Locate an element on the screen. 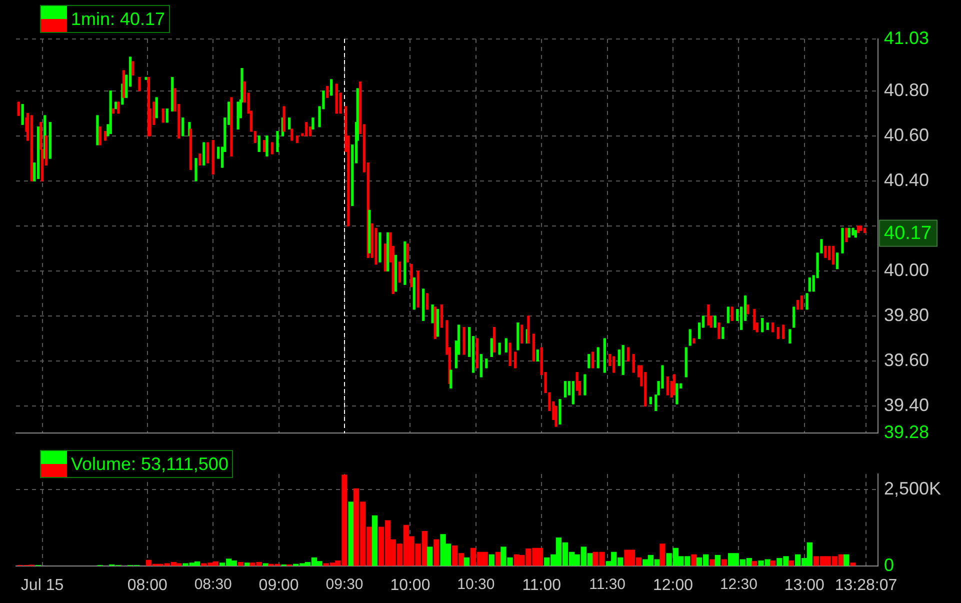 The image size is (961, 603). y-tick-label: 39.40 is located at coordinates (907, 405).